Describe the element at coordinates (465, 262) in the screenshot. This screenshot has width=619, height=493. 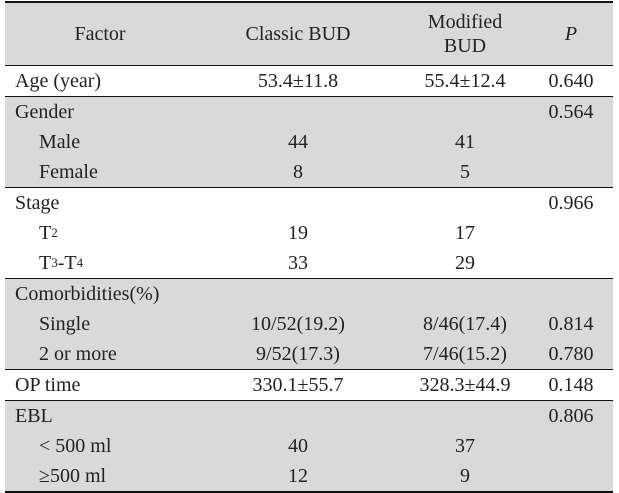
I see `row-modified: 29` at that location.